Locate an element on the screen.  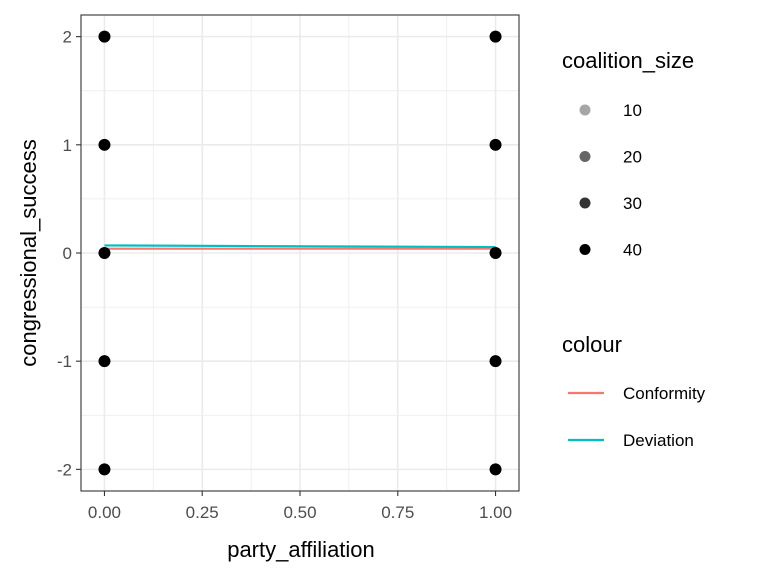
legend-size-label-20: 20 is located at coordinates (632, 157).